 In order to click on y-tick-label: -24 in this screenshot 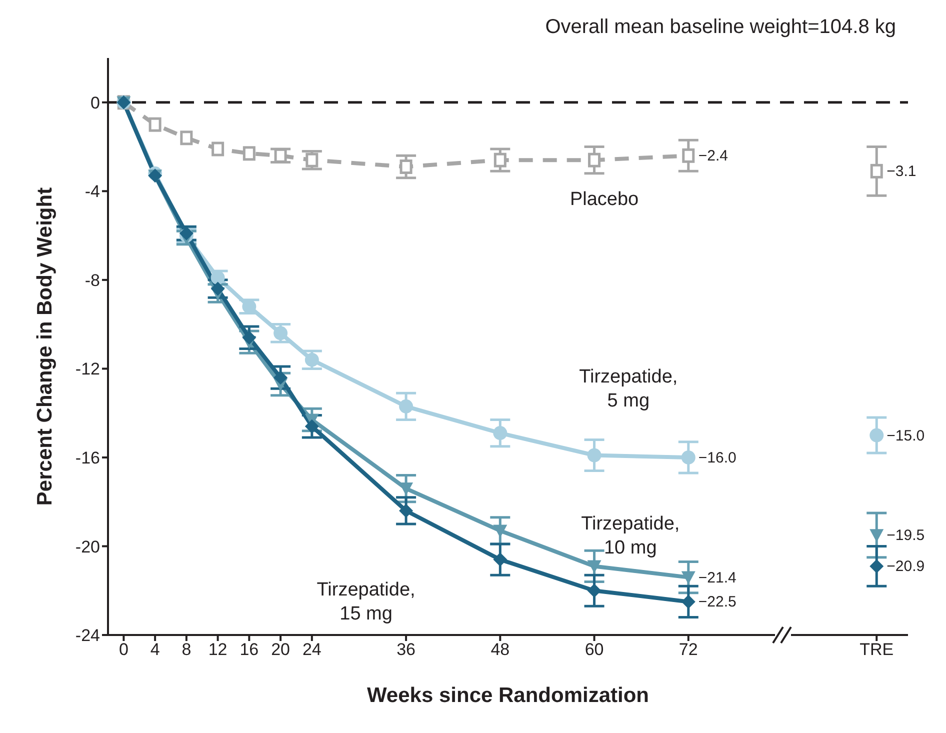, I will do `click(87, 636)`.